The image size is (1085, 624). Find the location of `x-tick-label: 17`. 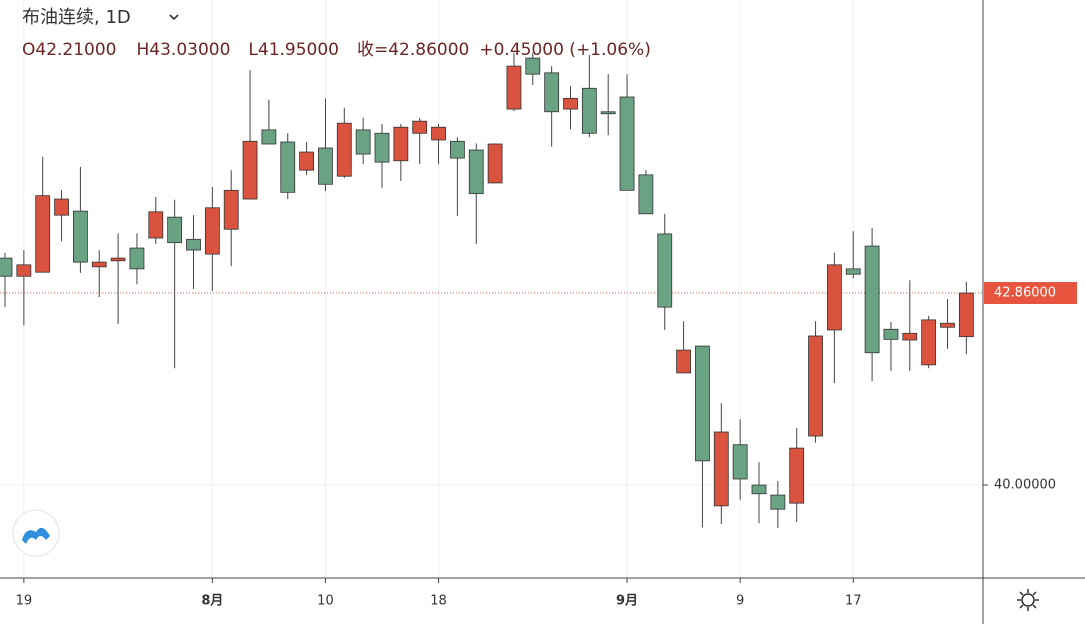

x-tick-label: 17 is located at coordinates (853, 601).